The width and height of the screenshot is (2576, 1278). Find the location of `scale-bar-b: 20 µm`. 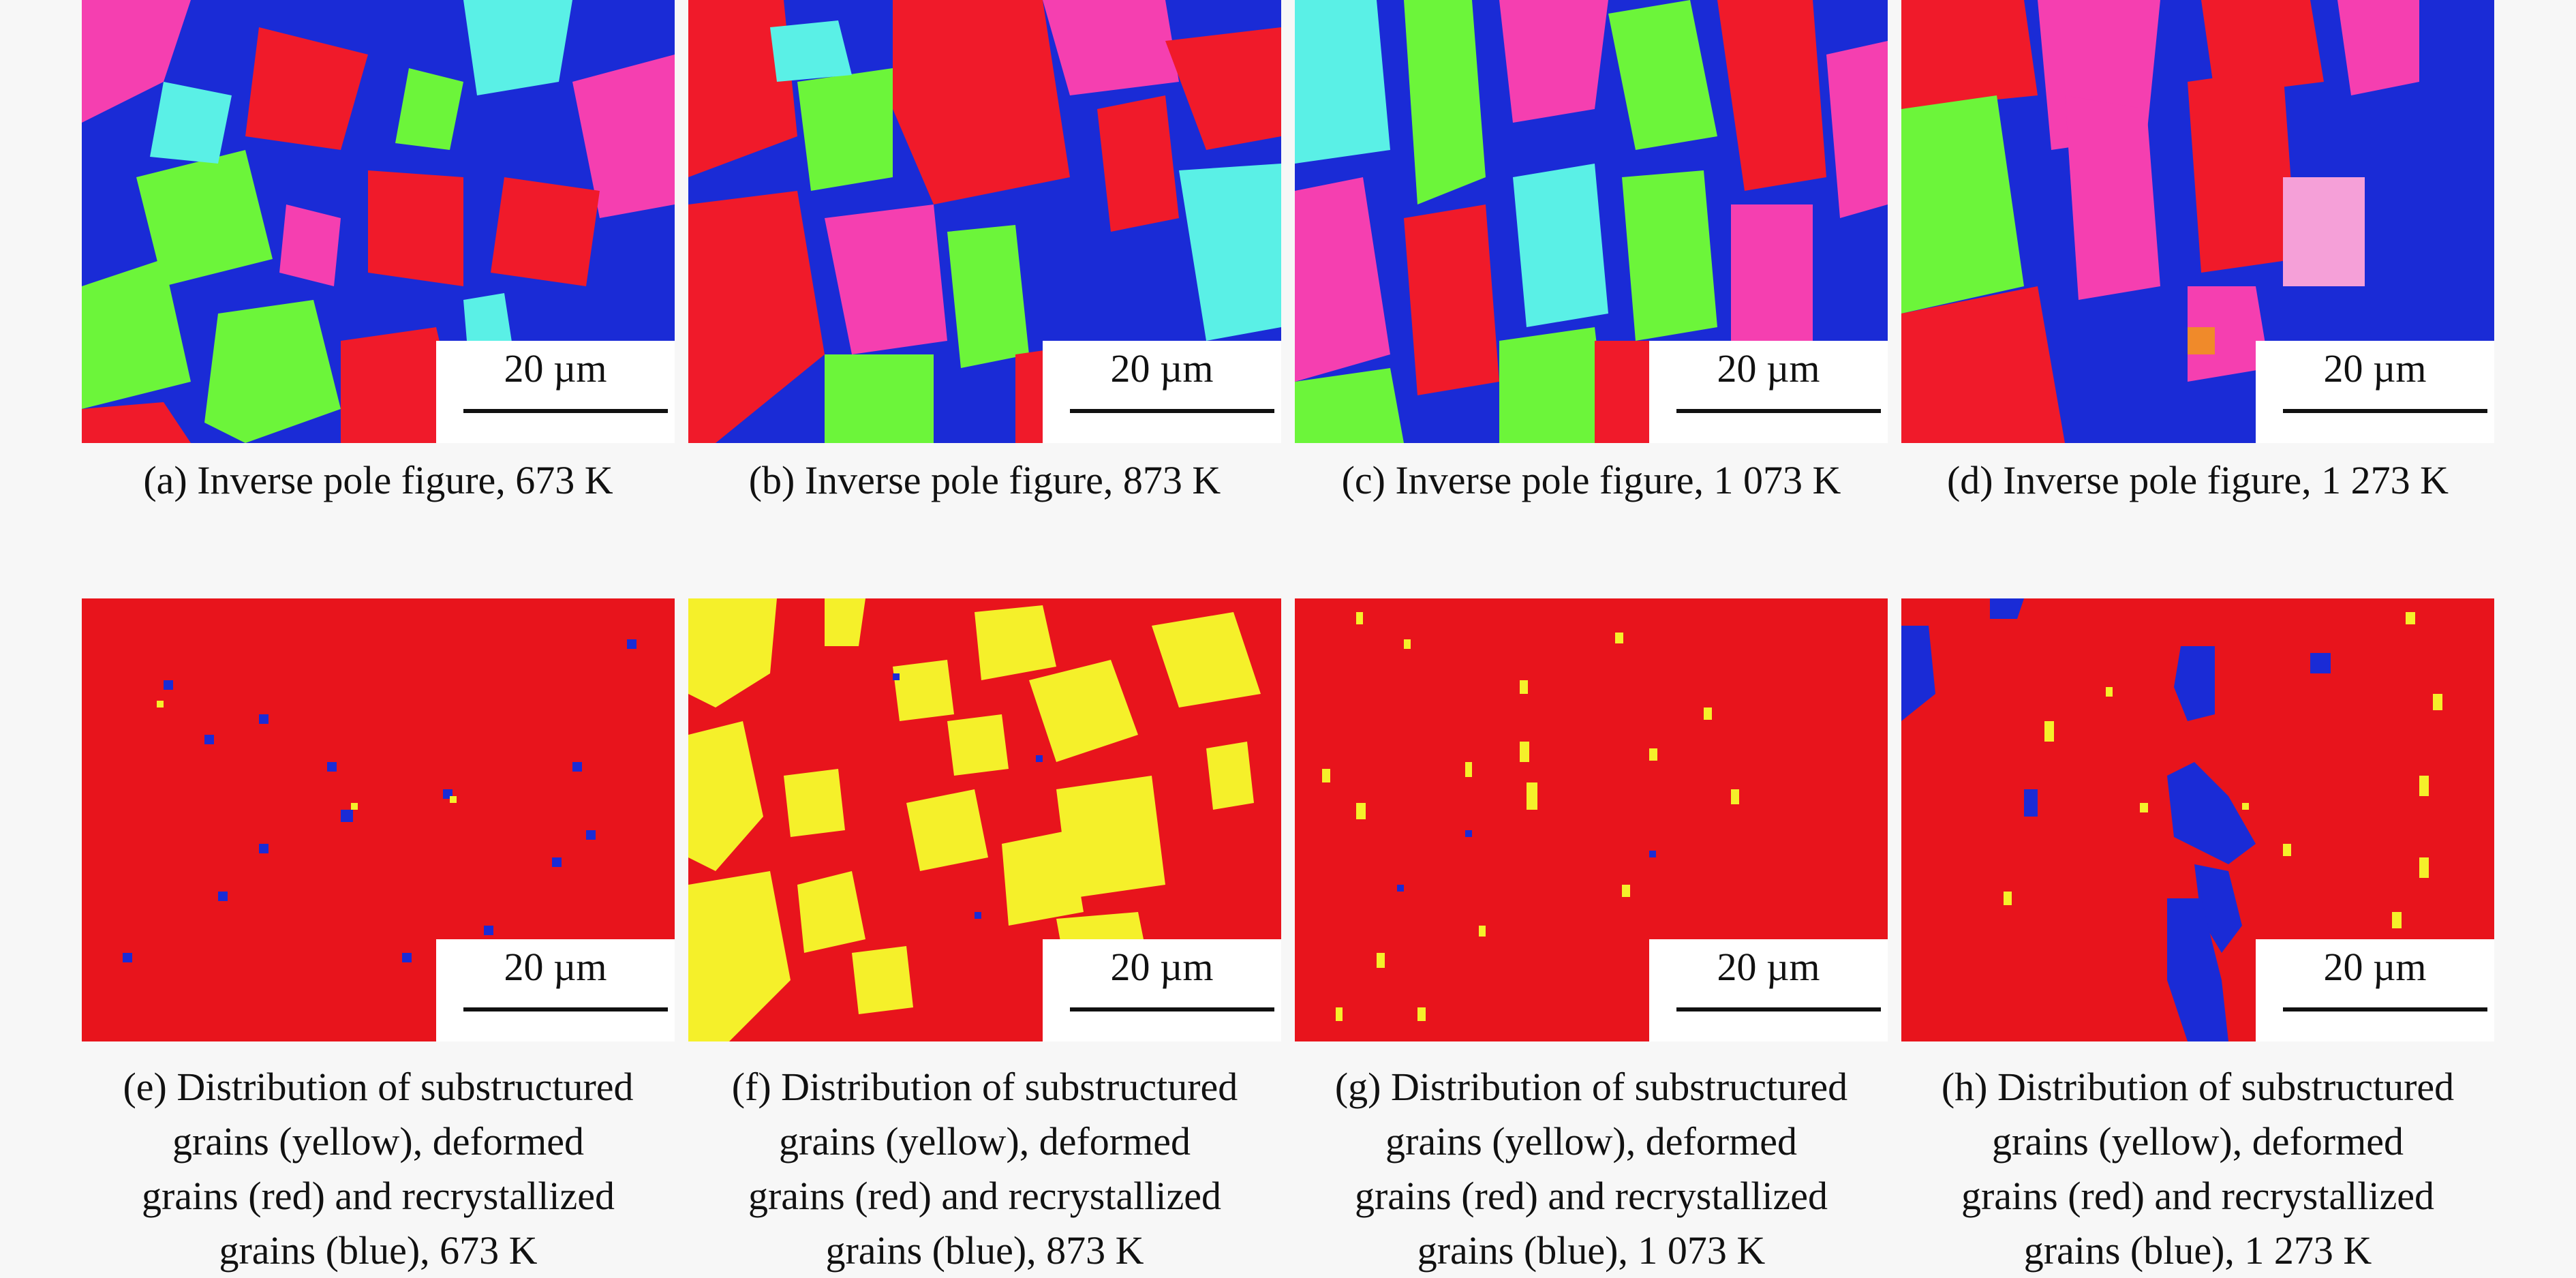

scale-bar-b: 20 µm is located at coordinates (1162, 392).